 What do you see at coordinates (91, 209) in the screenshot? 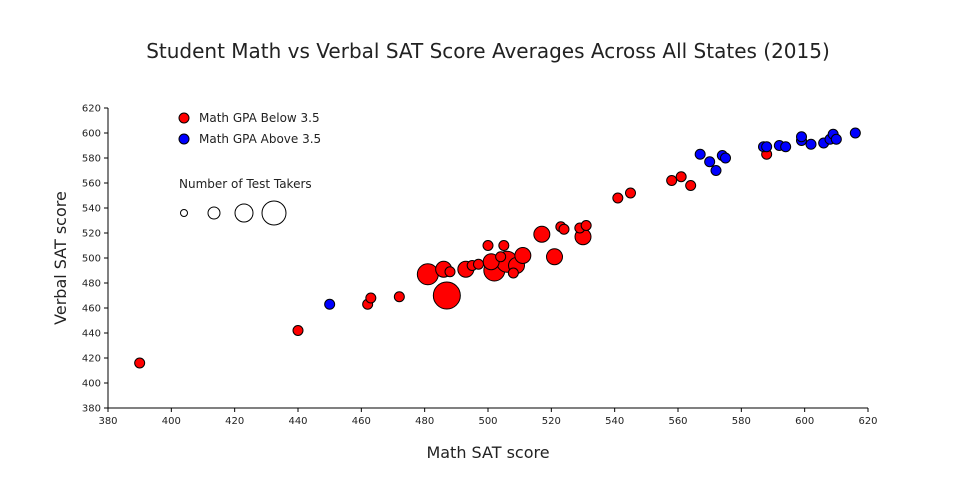
I see `y-tick-label: 540` at bounding box center [91, 209].